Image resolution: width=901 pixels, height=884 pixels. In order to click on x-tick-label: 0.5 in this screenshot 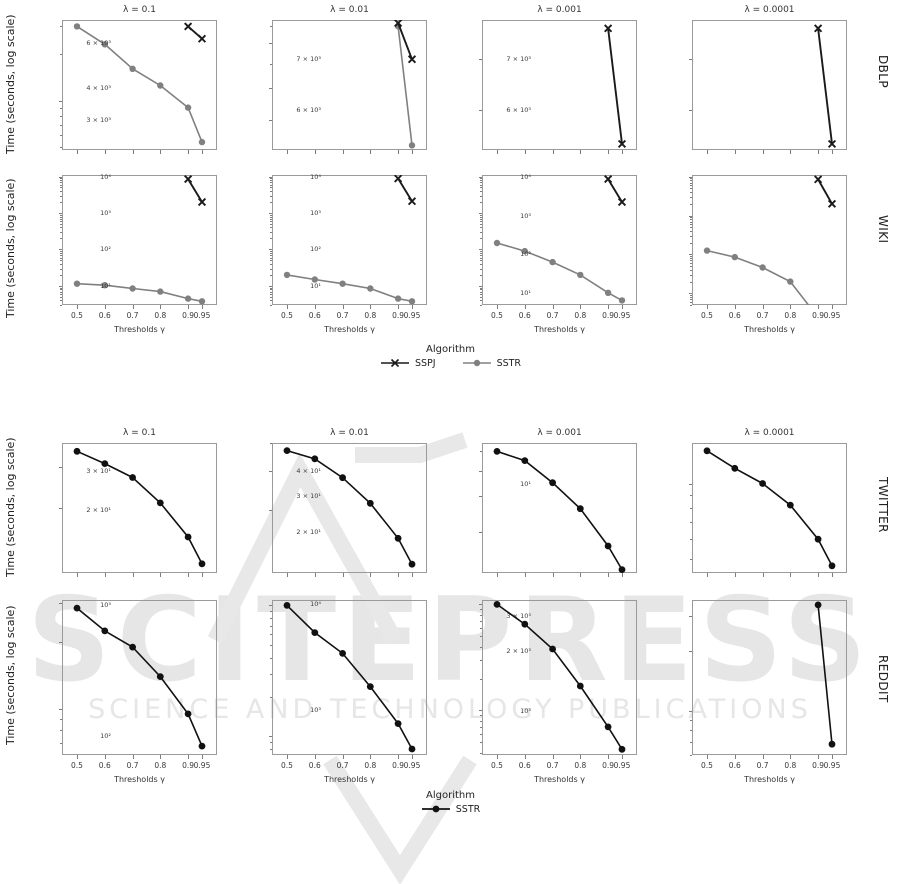, I will do `click(707, 765)`.